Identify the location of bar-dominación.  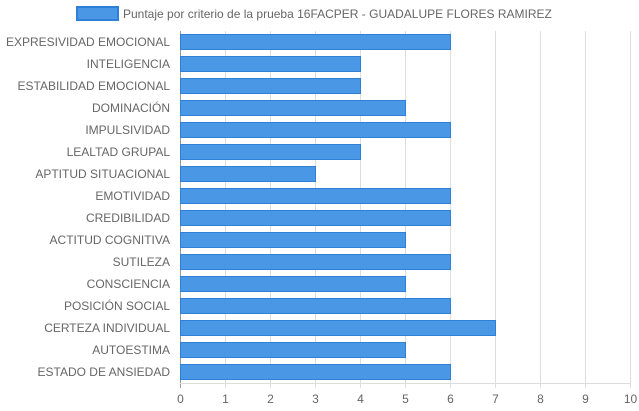
(293, 108).